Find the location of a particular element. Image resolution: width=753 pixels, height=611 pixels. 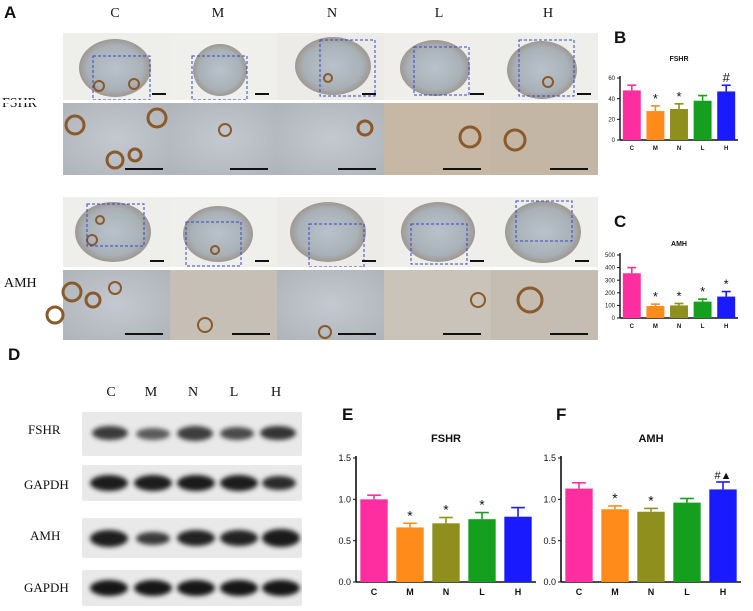

chart-b: FSHR 0 20 40 60 C M * N * L H # is located at coordinates (673, 104).